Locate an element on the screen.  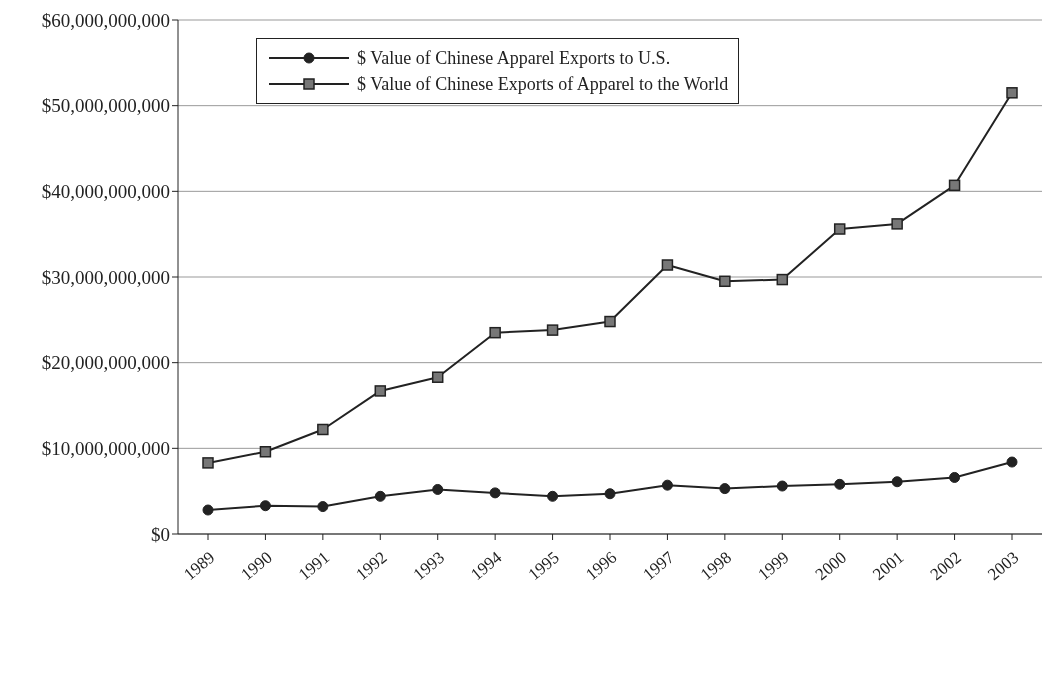
x-tick-label: 1990 is located at coordinates (256, 566).